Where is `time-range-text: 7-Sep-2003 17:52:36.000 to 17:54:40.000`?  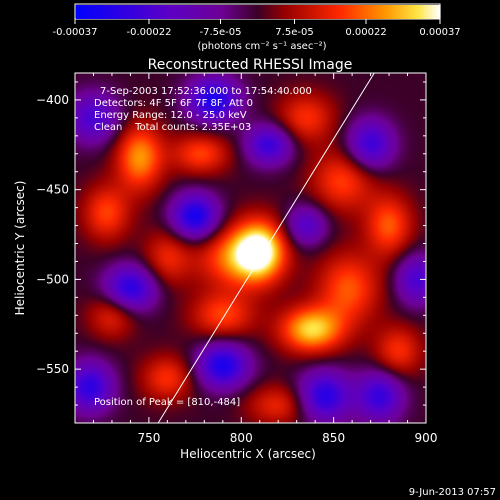
time-range-text: 7-Sep-2003 17:52:36.000 to 17:54:40.000 is located at coordinates (206, 91).